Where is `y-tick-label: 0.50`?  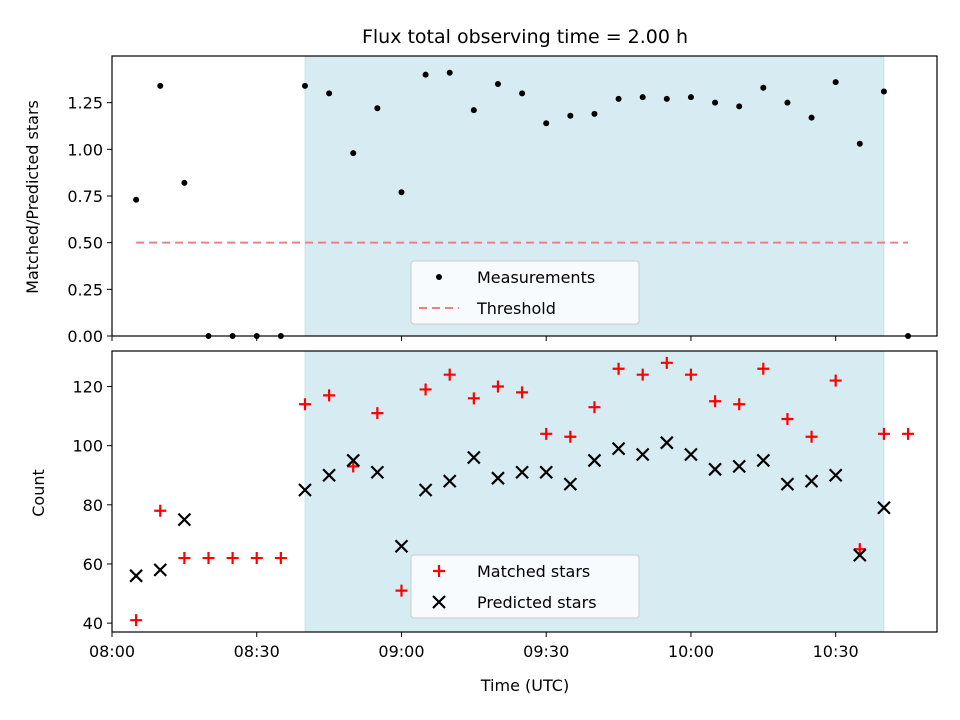 y-tick-label: 0.50 is located at coordinates (85, 243).